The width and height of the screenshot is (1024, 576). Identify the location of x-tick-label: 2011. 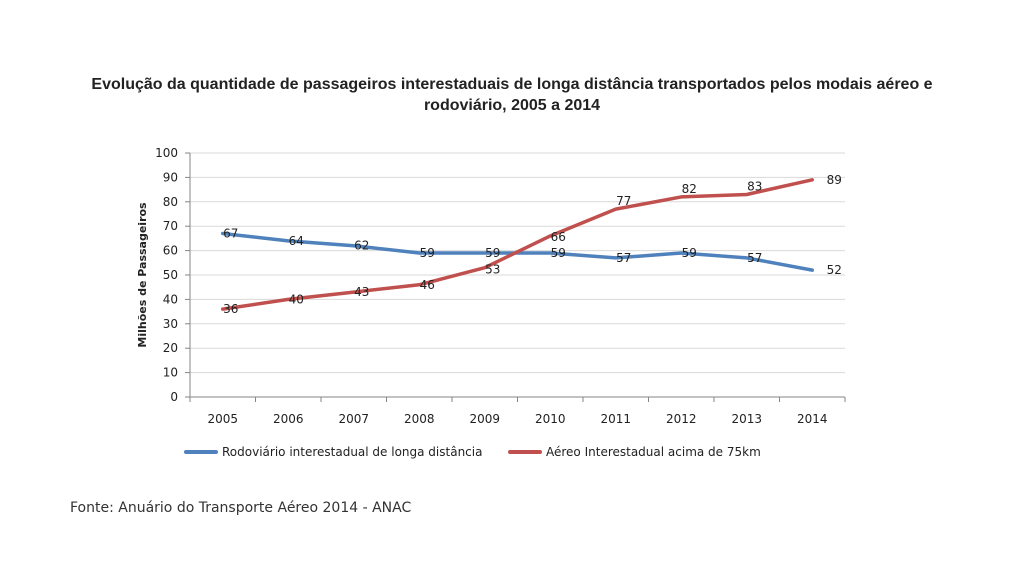
(615, 419).